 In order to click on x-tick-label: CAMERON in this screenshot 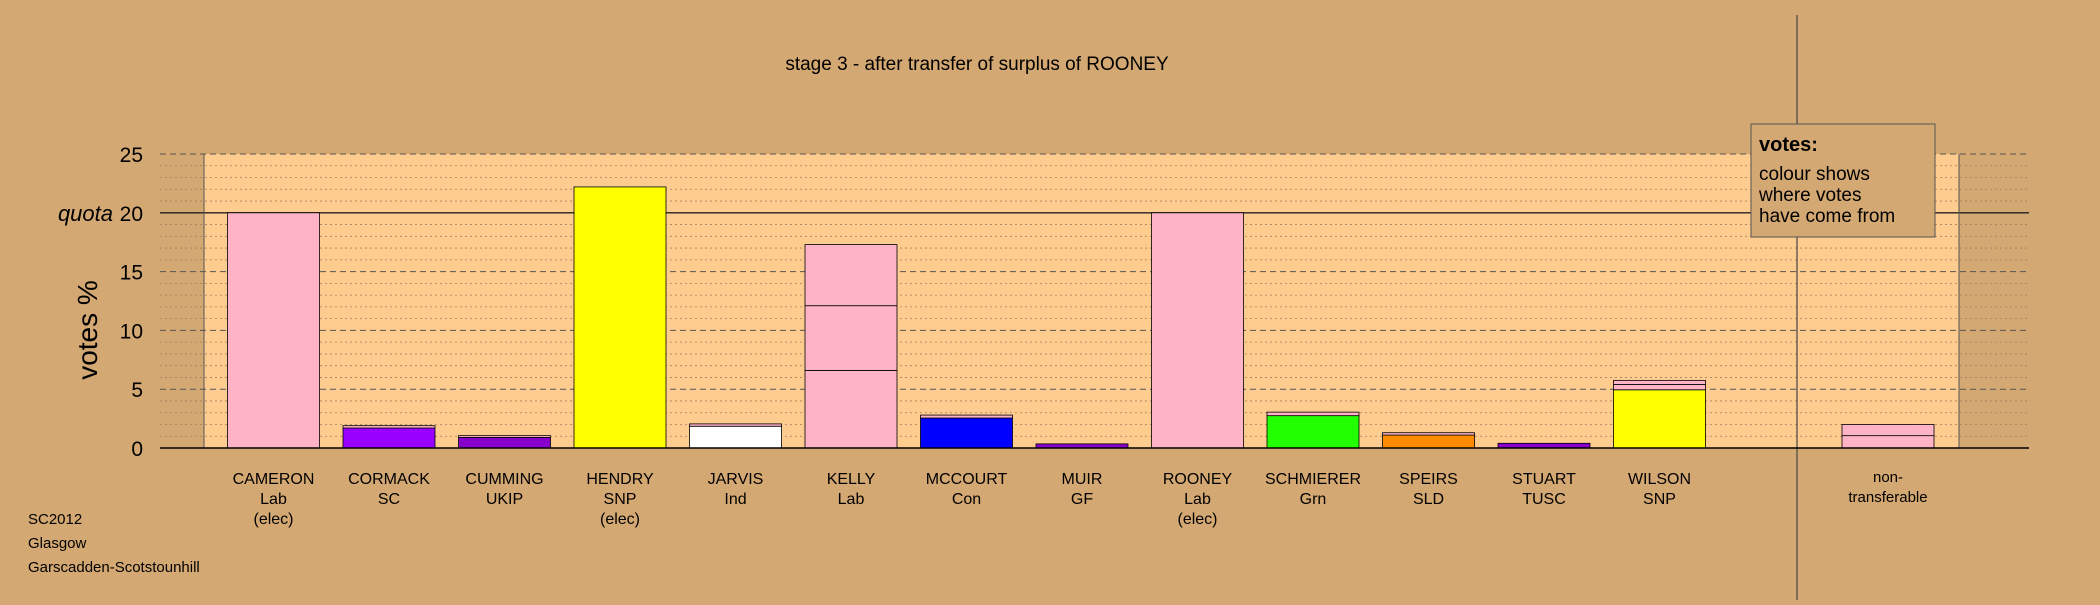, I will do `click(274, 479)`.